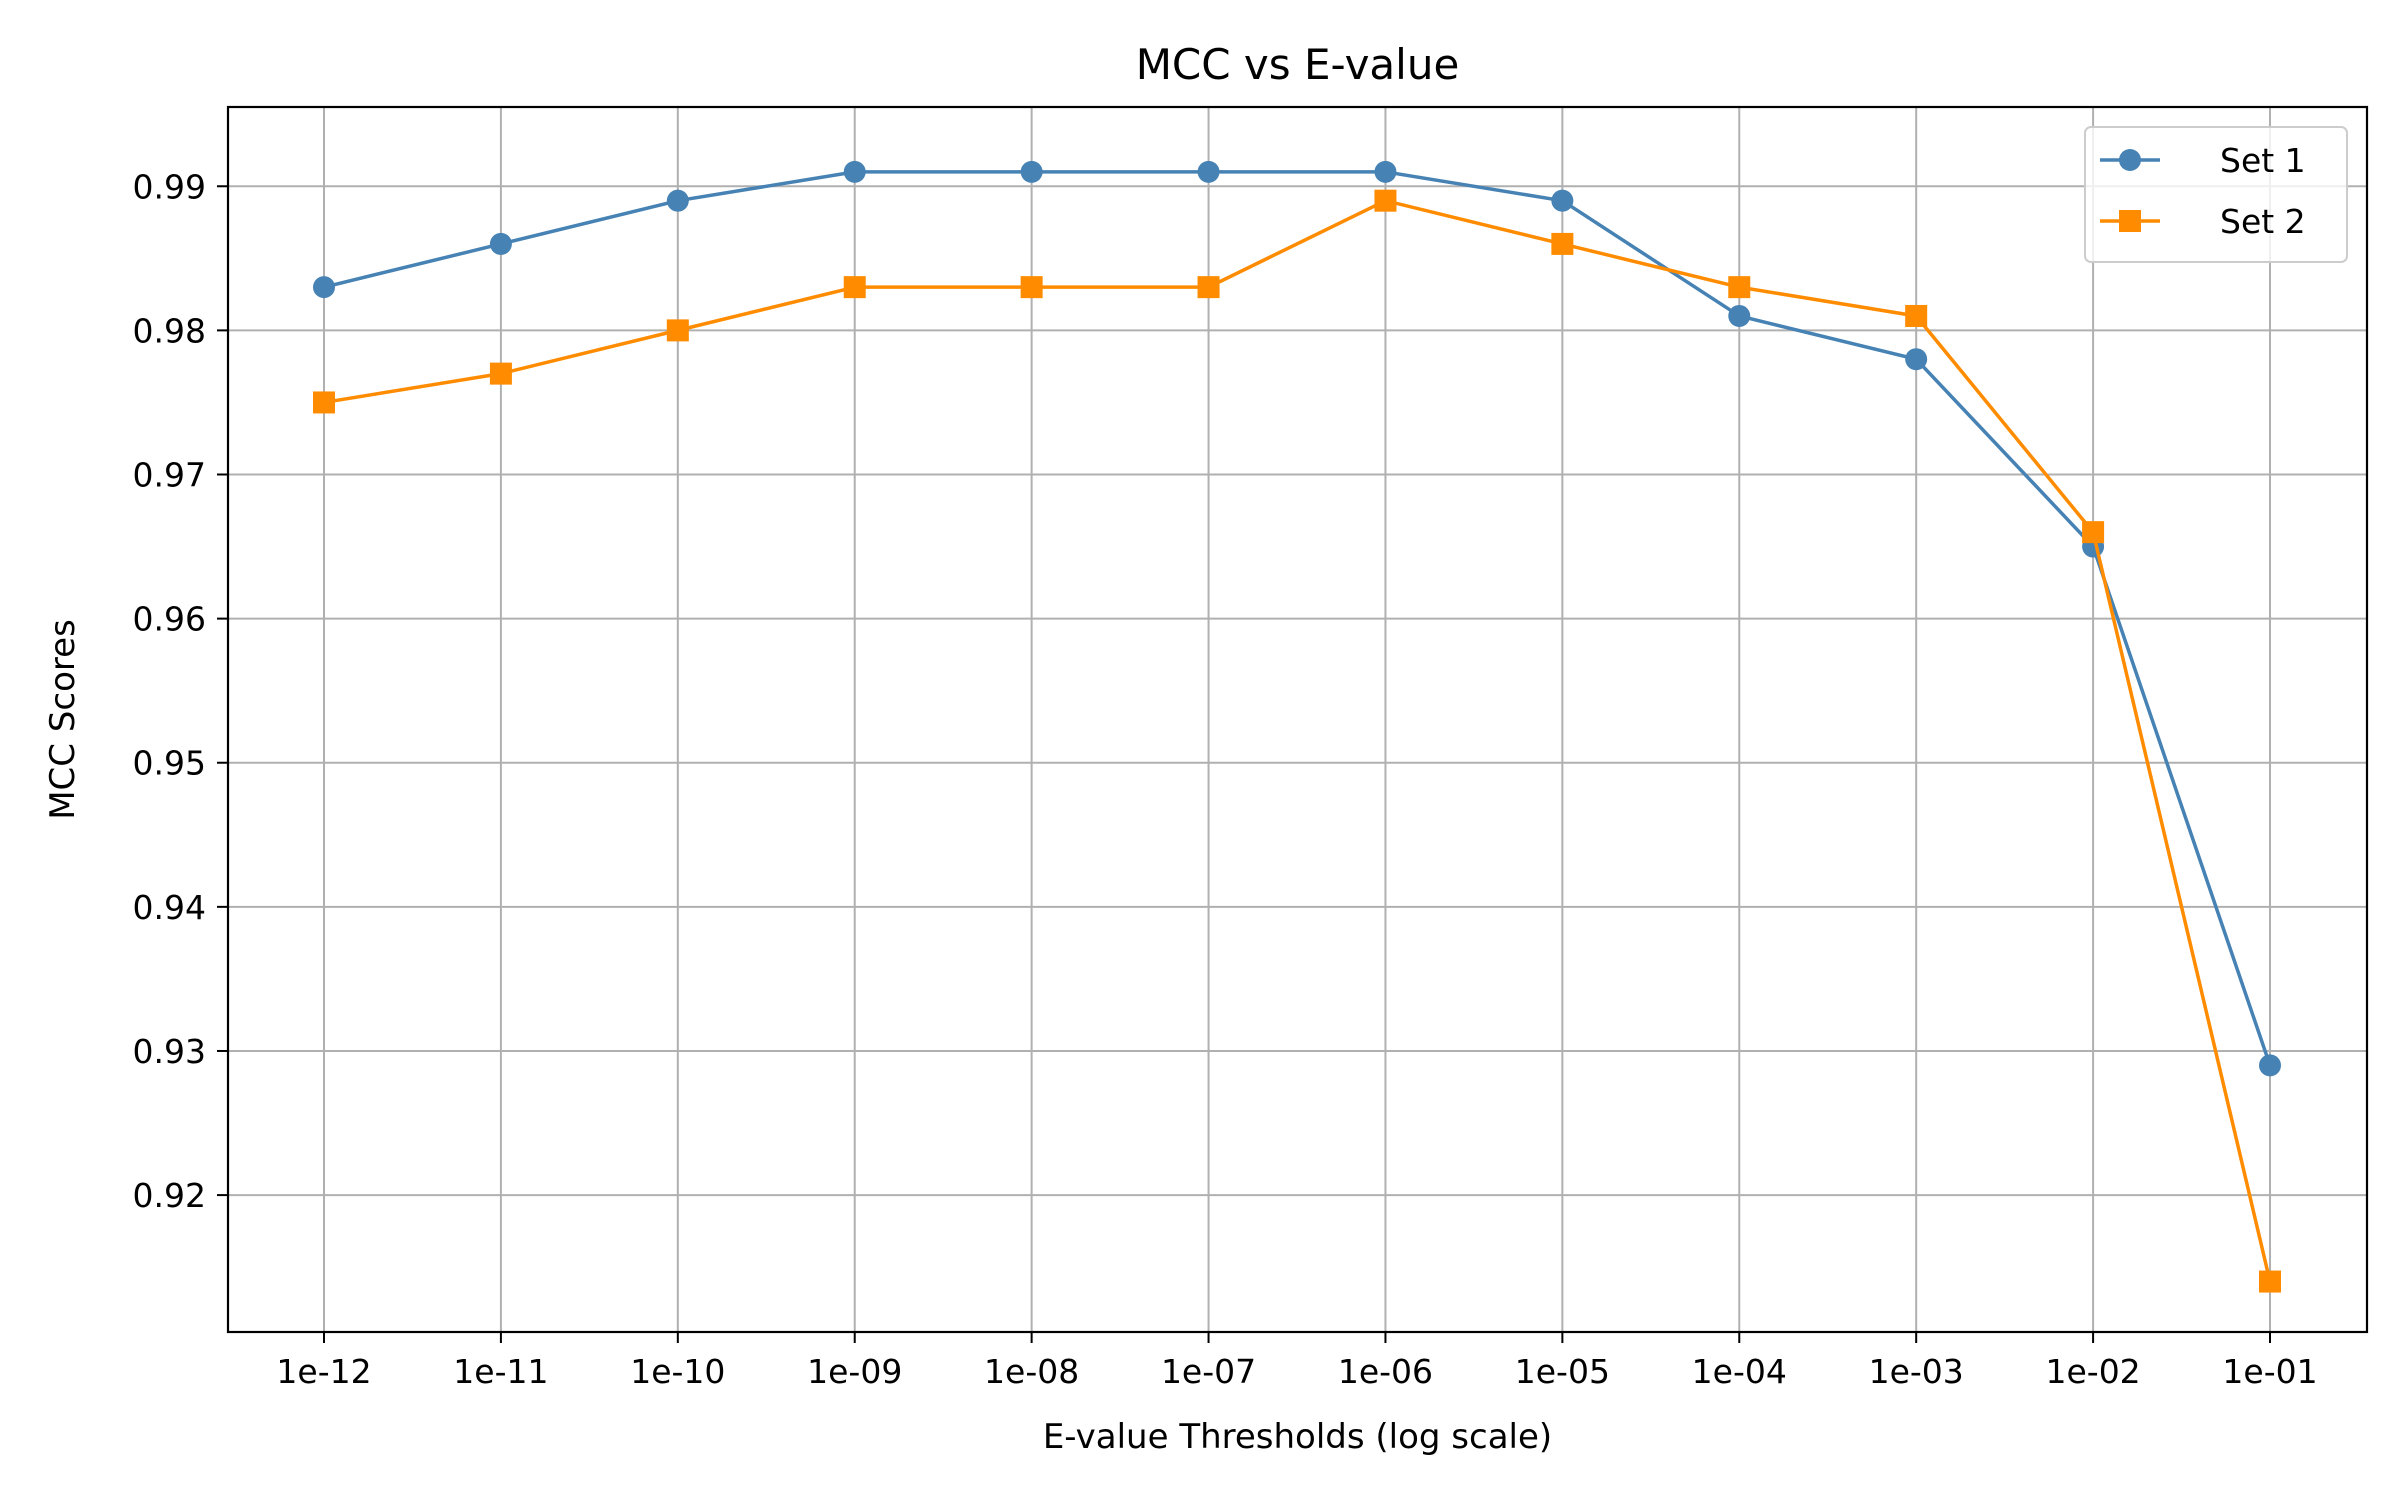 Image resolution: width=2400 pixels, height=1500 pixels. Describe the element at coordinates (677, 1371) in the screenshot. I see `x-tick-label: 1e-10` at that location.